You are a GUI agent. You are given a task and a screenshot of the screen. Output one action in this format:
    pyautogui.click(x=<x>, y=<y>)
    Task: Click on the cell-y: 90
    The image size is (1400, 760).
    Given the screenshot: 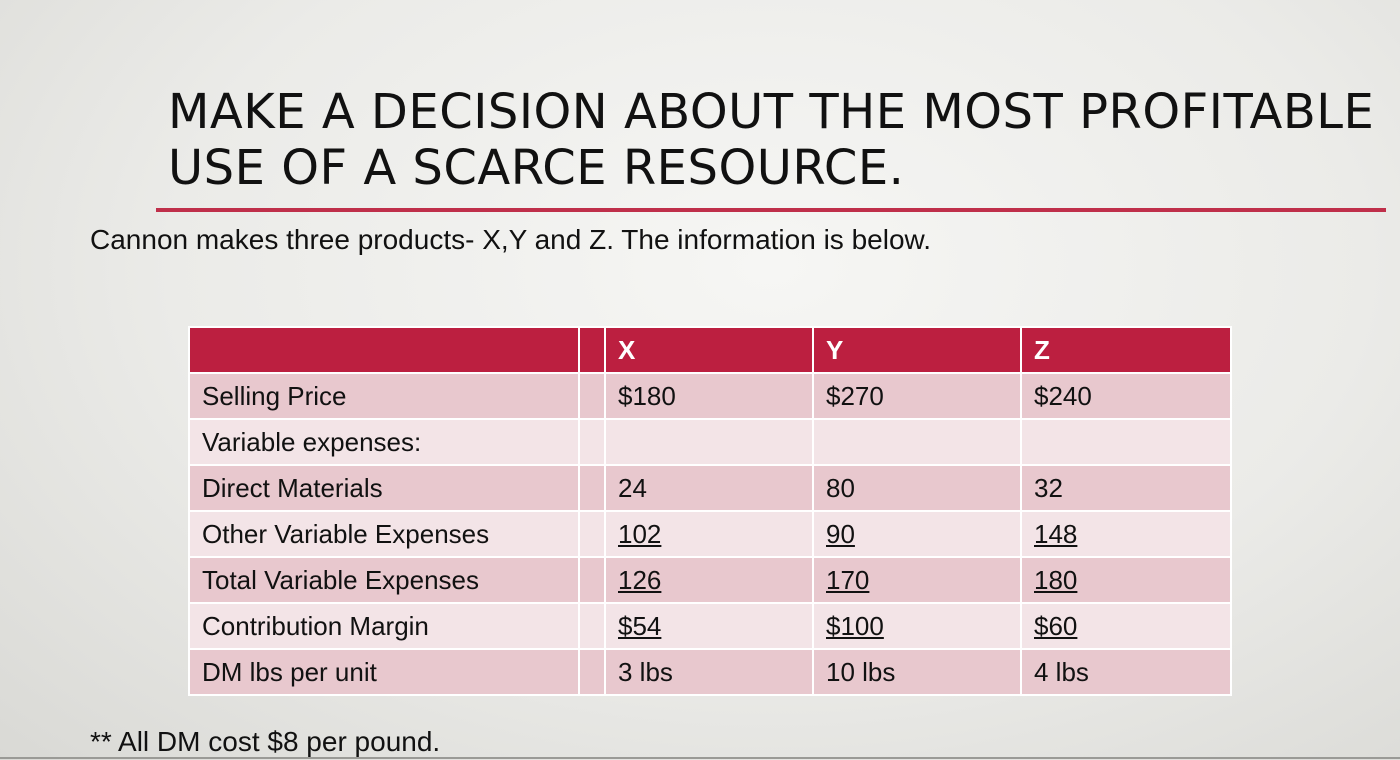 What is the action you would take?
    pyautogui.click(x=917, y=534)
    